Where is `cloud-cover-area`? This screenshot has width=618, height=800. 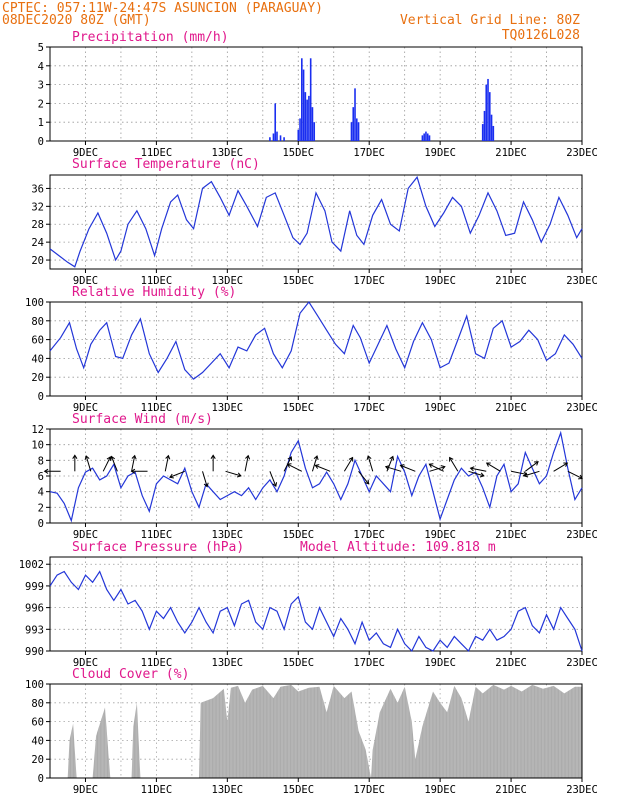
cloud-cover-area is located at coordinates (316, 731).